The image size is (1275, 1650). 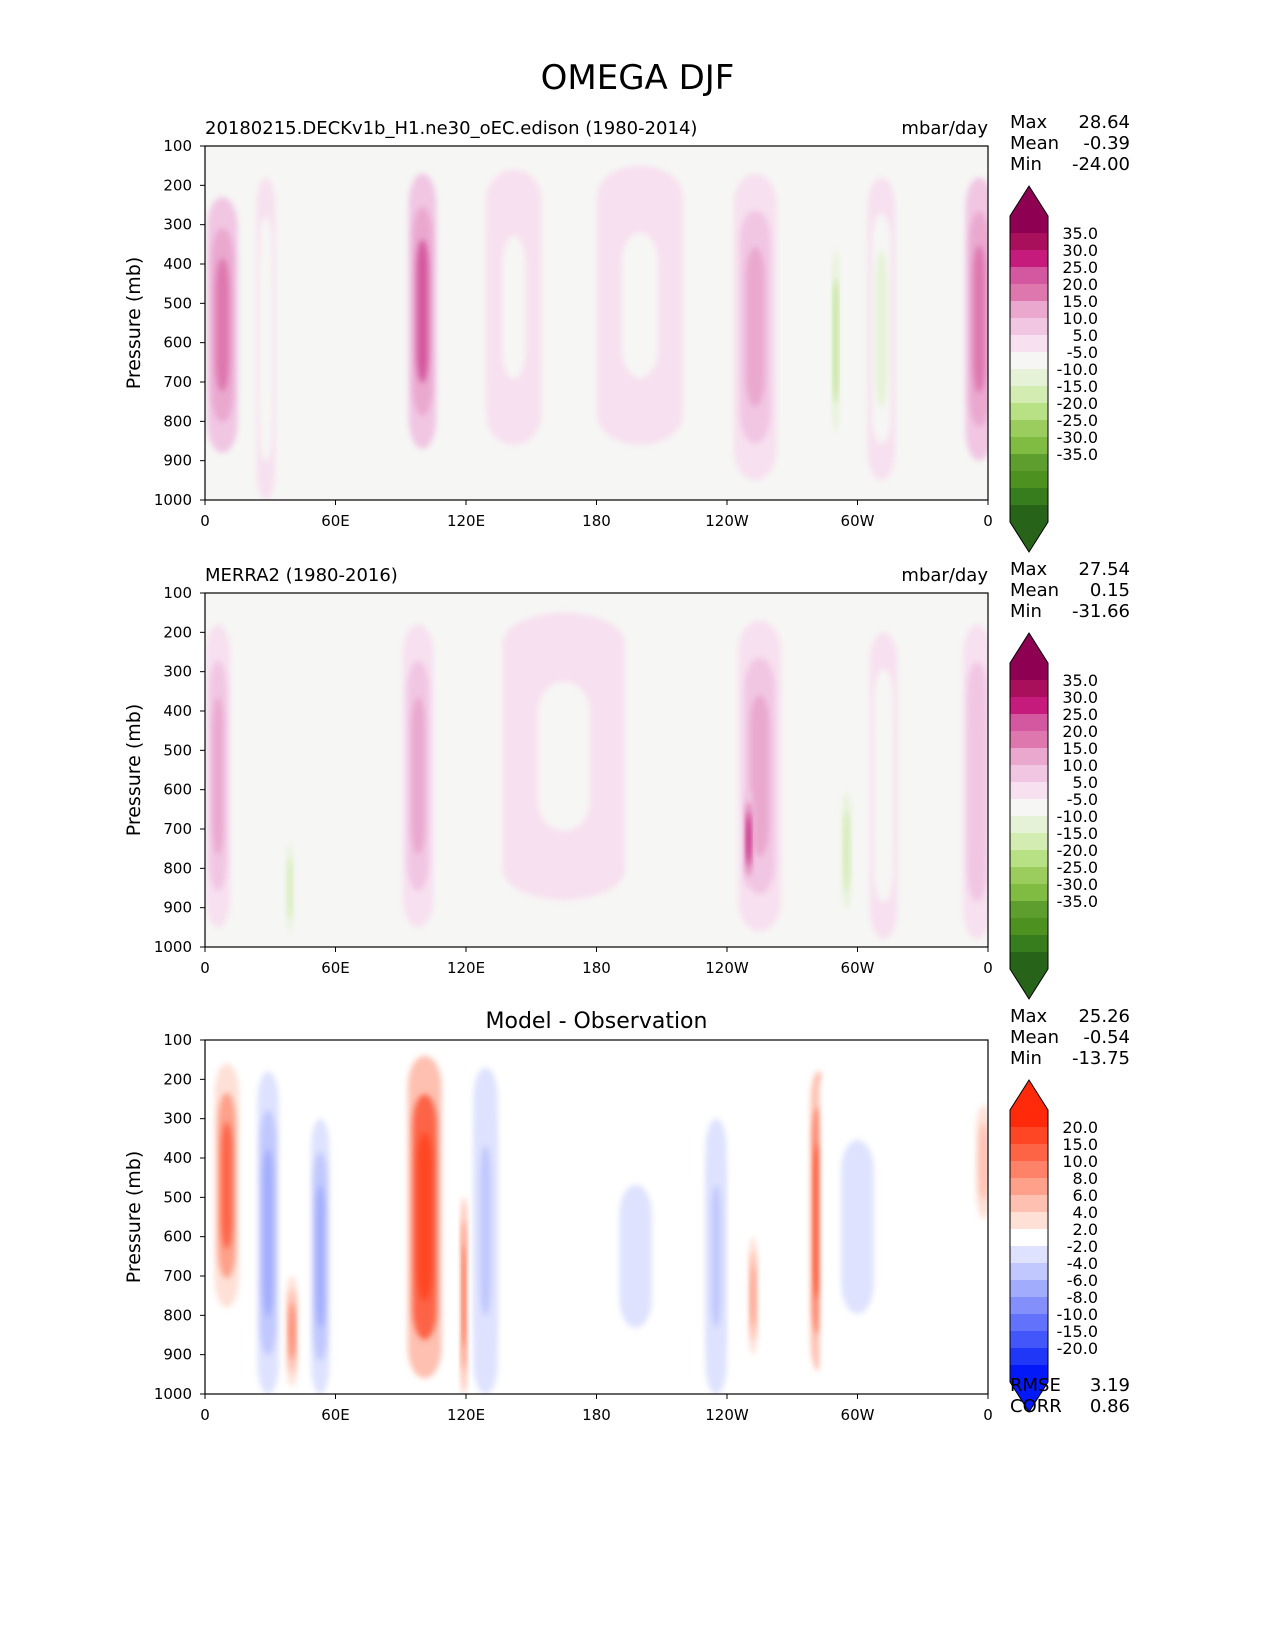 What do you see at coordinates (1104, 122) in the screenshot?
I see `stat-value: 28.64` at bounding box center [1104, 122].